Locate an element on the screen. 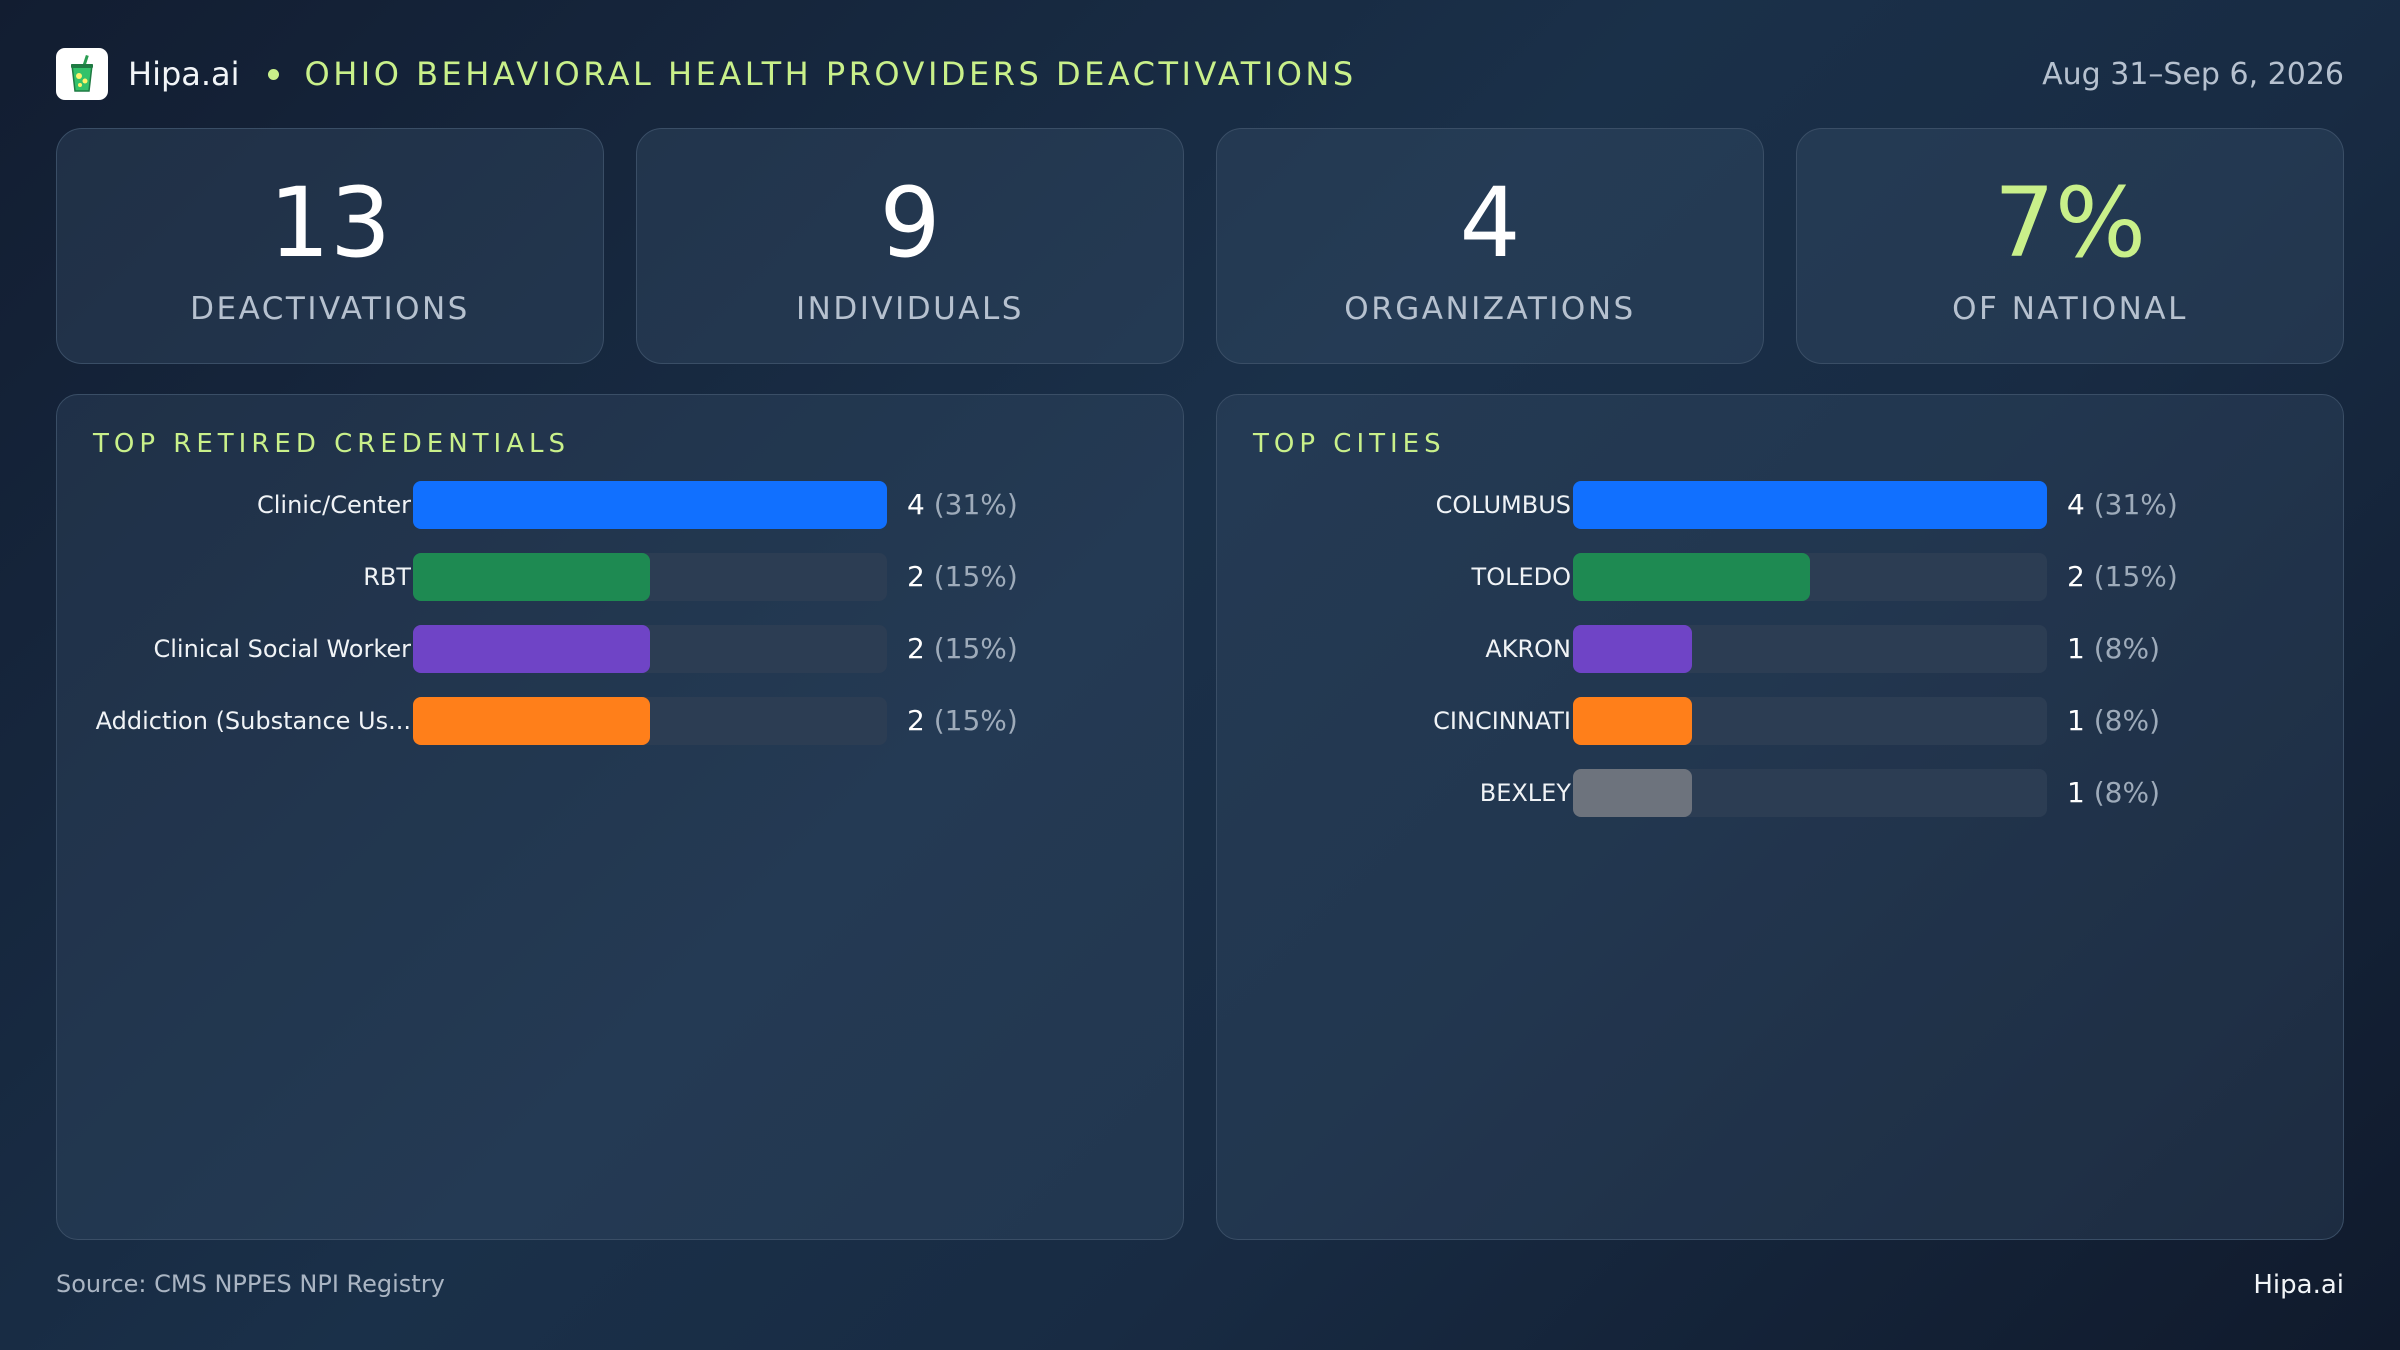 Image resolution: width=2400 pixels, height=1350 pixels. bar-row: Addiction (Substance Us... 2 (15%) is located at coordinates (620, 721).